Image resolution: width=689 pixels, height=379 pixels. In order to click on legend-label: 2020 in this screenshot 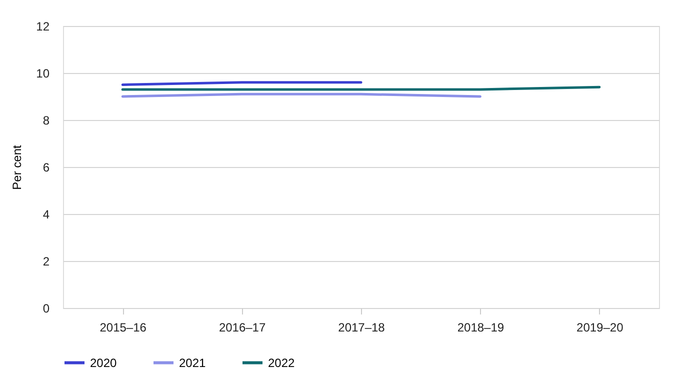, I will do `click(104, 363)`.